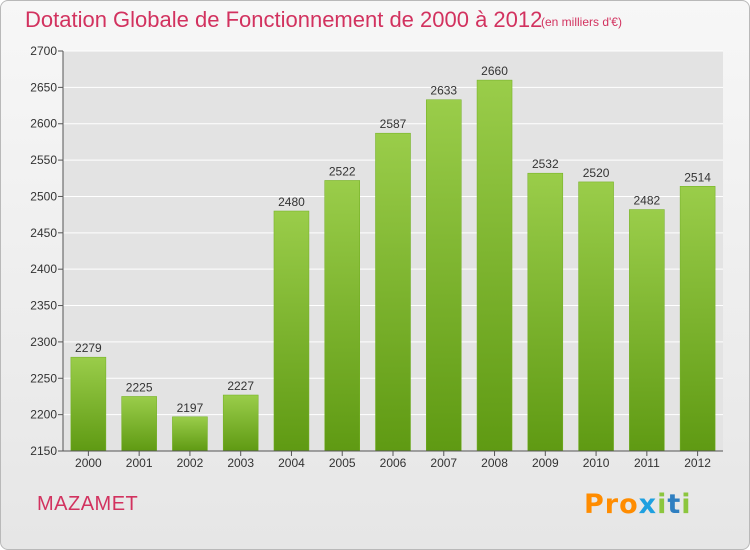  I want to click on bar-2012, so click(697, 319).